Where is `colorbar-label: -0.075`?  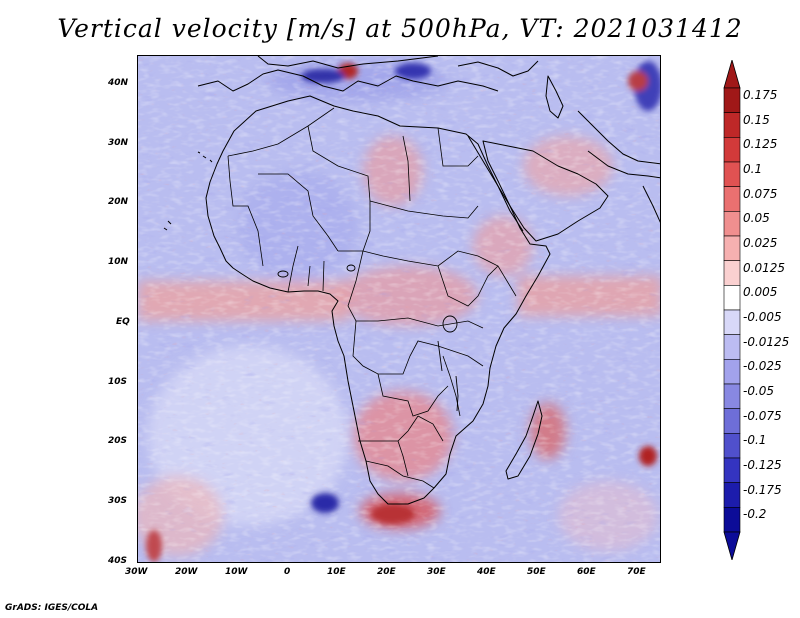
colorbar-label: -0.075 is located at coordinates (762, 415).